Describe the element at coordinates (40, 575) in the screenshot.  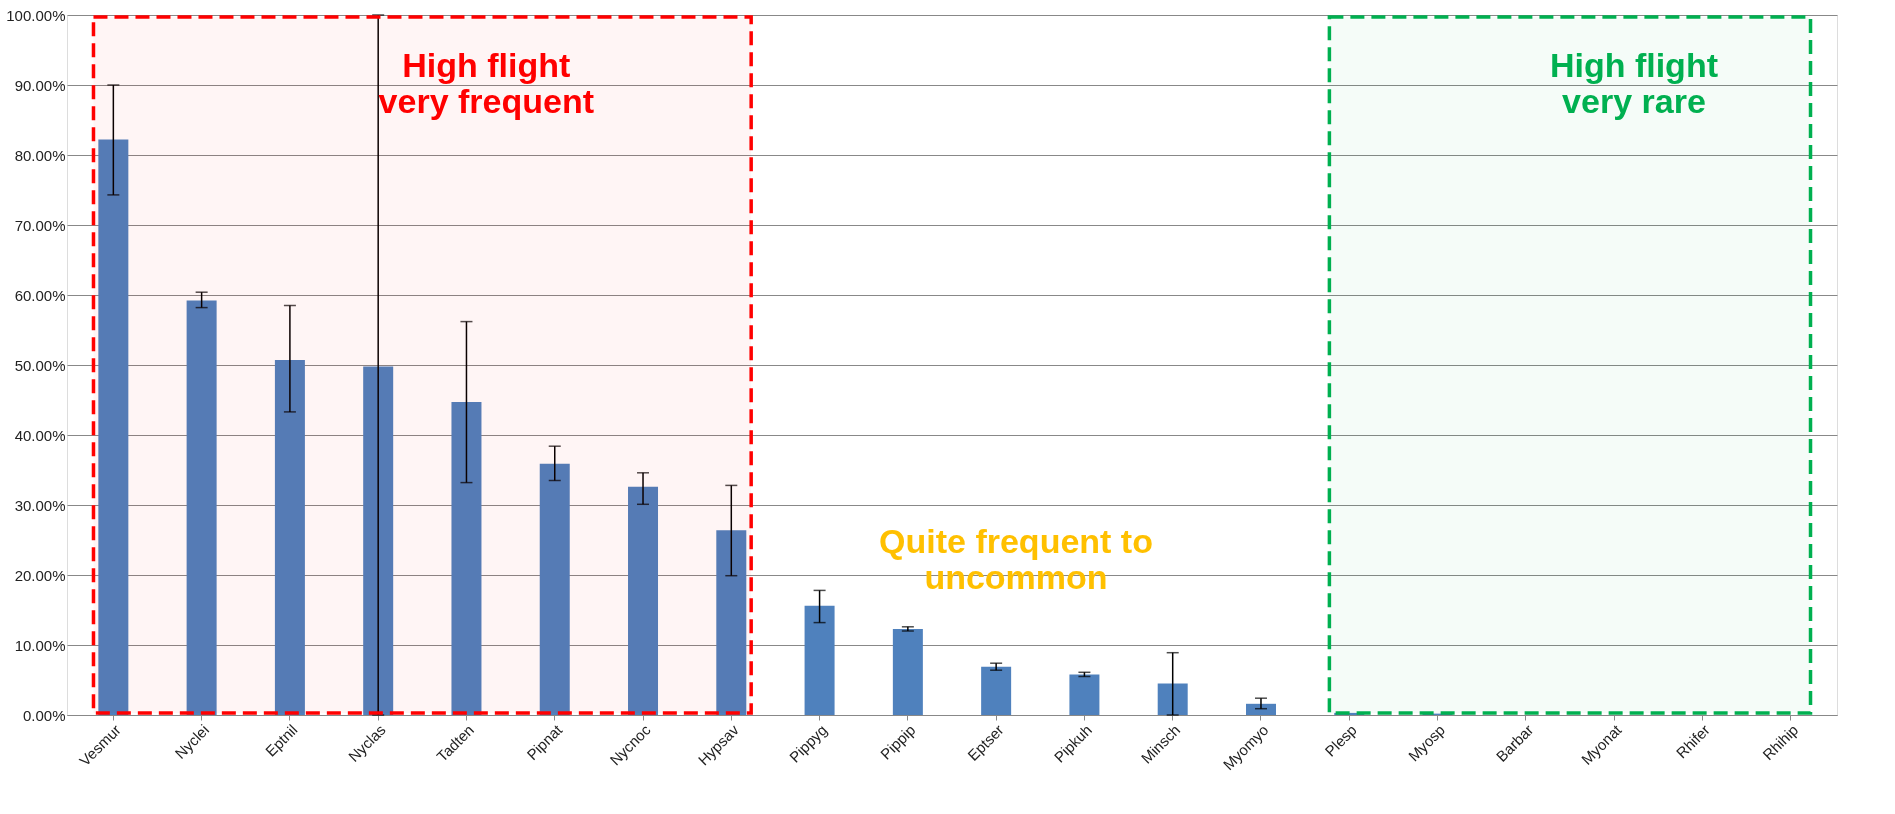
I see `y-tick-label: 20.00%` at that location.